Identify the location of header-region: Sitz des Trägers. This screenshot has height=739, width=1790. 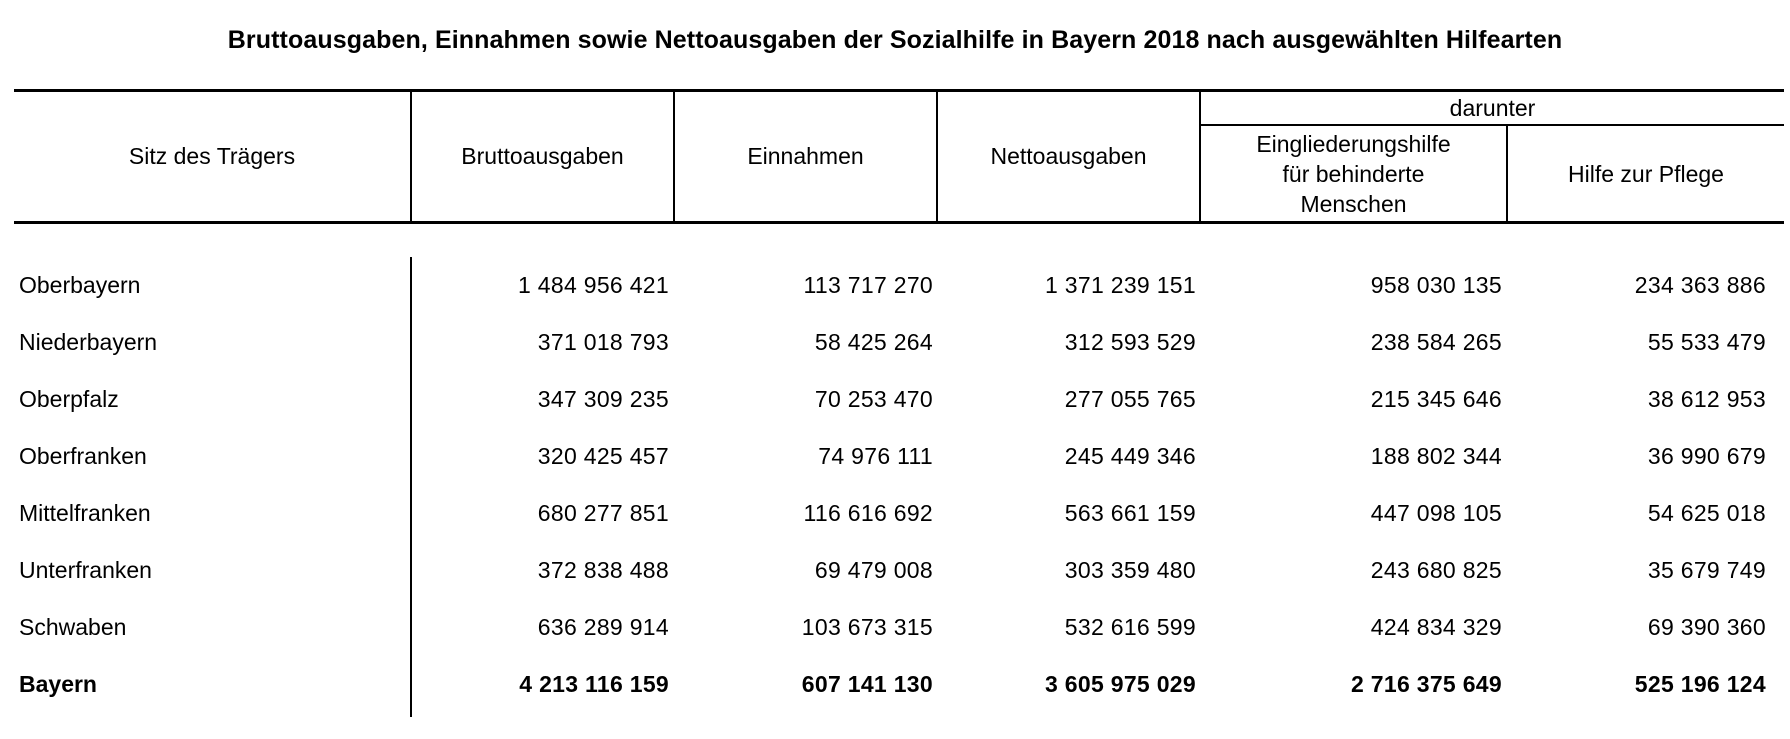
(212, 156).